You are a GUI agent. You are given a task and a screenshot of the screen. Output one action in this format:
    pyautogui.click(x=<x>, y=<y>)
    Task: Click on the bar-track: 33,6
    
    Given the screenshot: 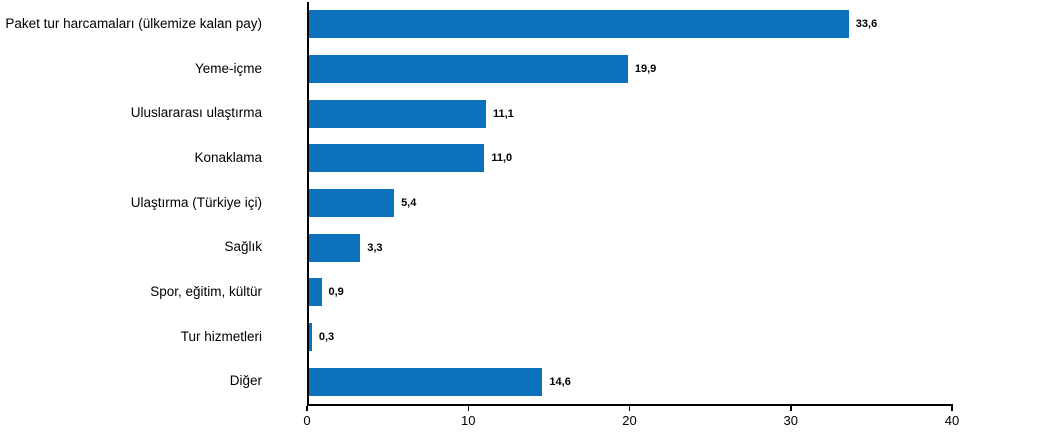 What is the action you would take?
    pyautogui.click(x=629, y=24)
    